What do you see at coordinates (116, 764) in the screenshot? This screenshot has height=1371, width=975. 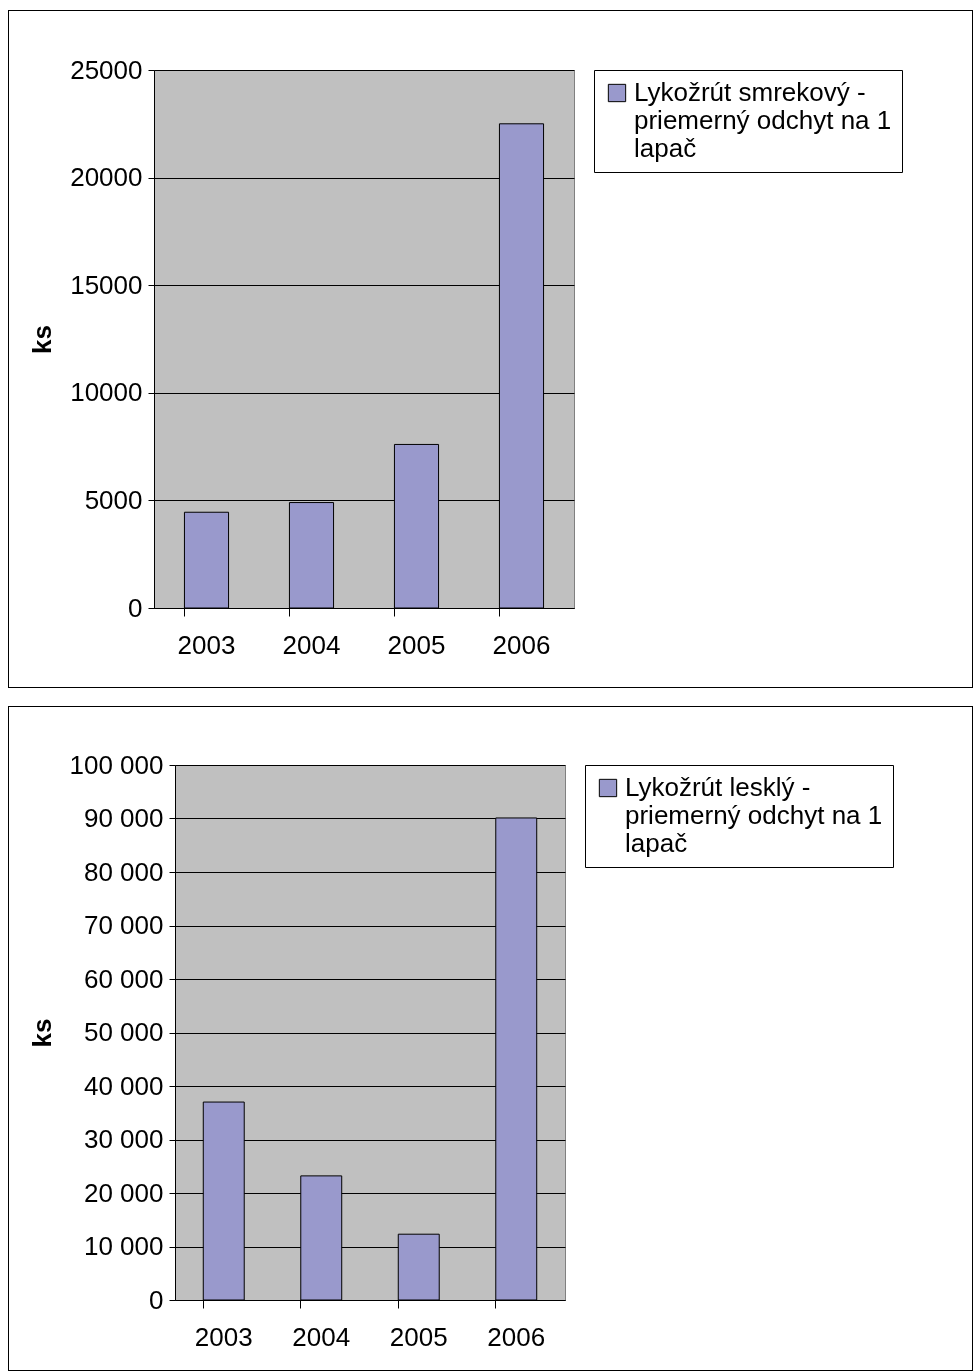 I see `y-tick-label: 100 000` at bounding box center [116, 764].